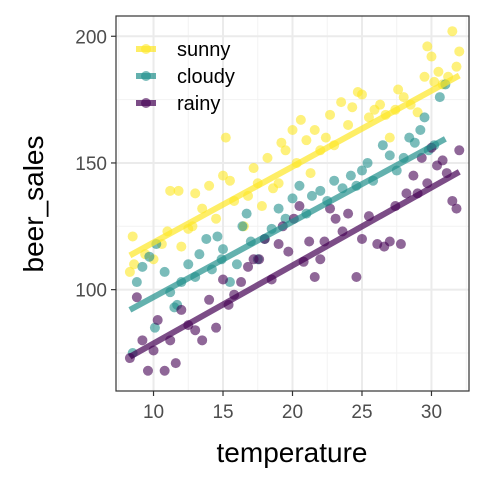 The image size is (486, 486). Describe the element at coordinates (203, 50) in the screenshot. I see `legend-label-sunny: sunny` at that location.